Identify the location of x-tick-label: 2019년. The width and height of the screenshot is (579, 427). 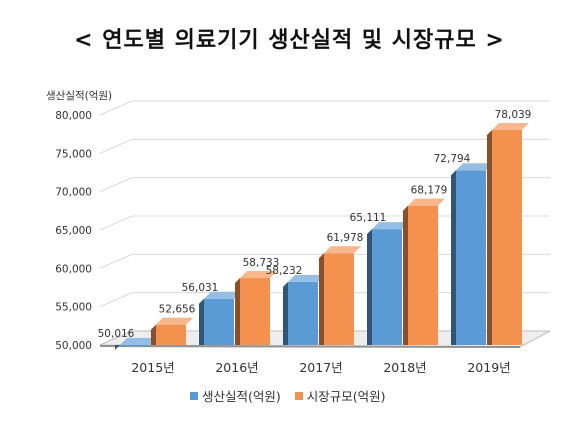
(488, 367).